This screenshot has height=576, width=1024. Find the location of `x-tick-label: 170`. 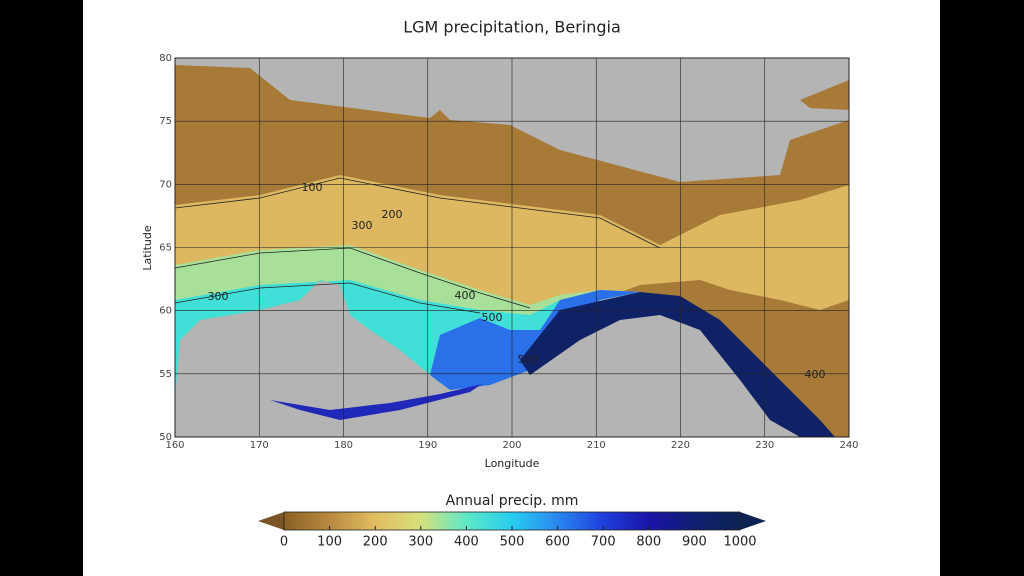

x-tick-label: 170 is located at coordinates (259, 445).